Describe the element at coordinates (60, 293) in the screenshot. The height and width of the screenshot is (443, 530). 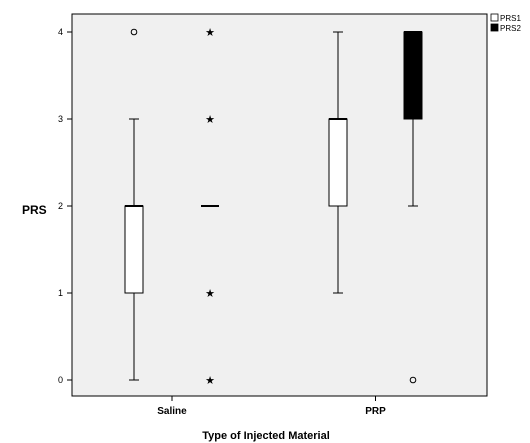
I see `y-tick-label: 1` at that location.